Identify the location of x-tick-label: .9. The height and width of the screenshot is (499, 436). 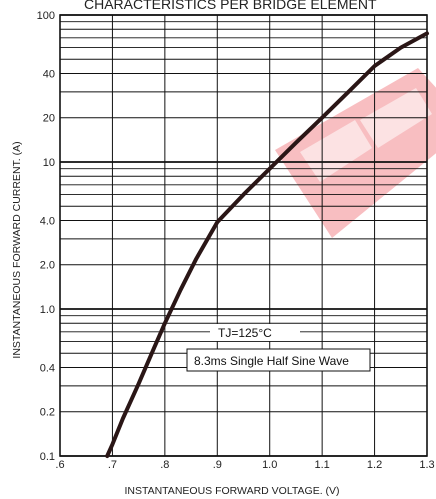
(217, 465).